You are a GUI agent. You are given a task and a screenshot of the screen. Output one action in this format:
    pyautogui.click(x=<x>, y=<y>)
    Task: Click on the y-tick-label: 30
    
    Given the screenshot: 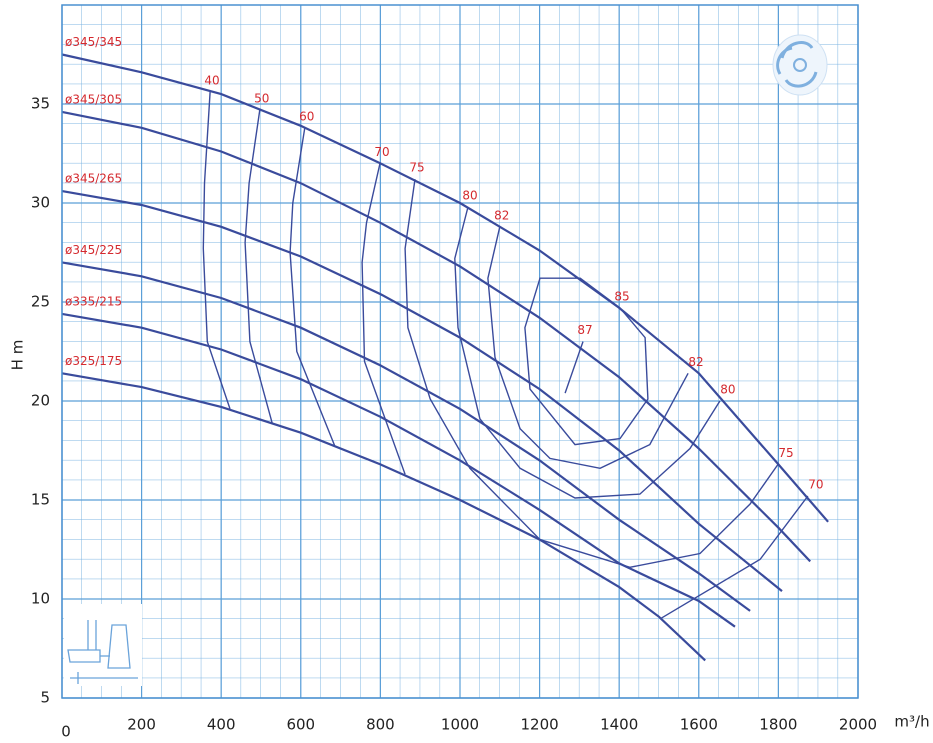 What is the action you would take?
    pyautogui.click(x=40, y=203)
    